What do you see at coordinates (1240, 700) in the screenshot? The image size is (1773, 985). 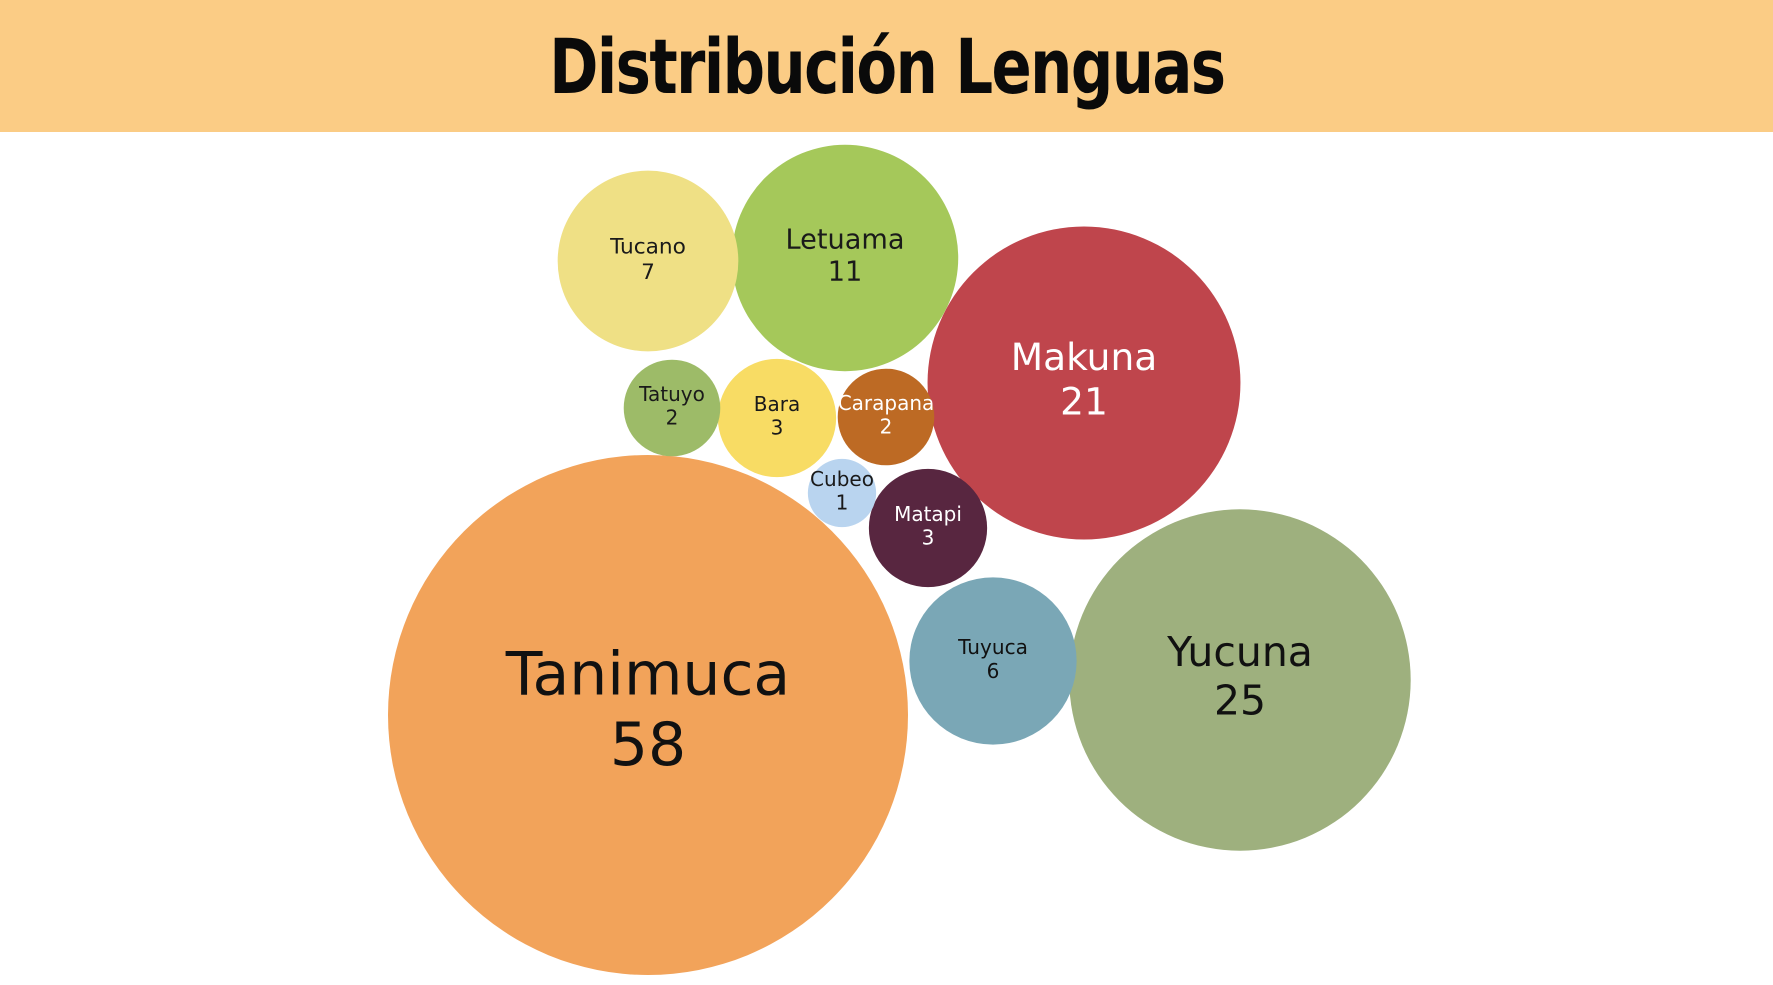 I see `bubble-value-yucuna: 25` at bounding box center [1240, 700].